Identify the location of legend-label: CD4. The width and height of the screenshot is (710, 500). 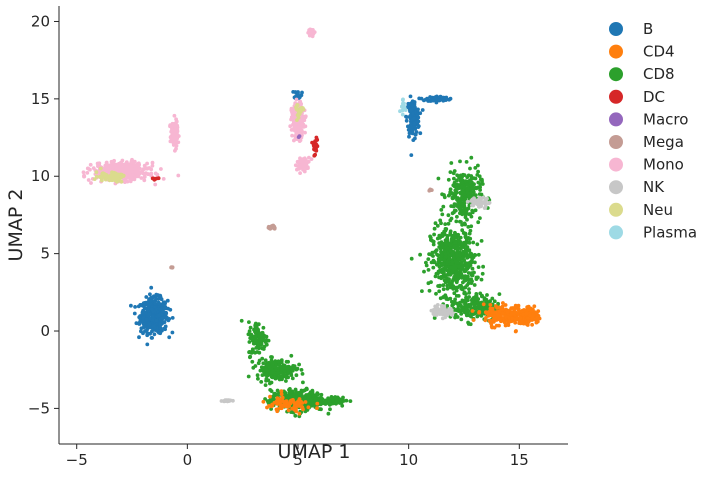
(659, 52).